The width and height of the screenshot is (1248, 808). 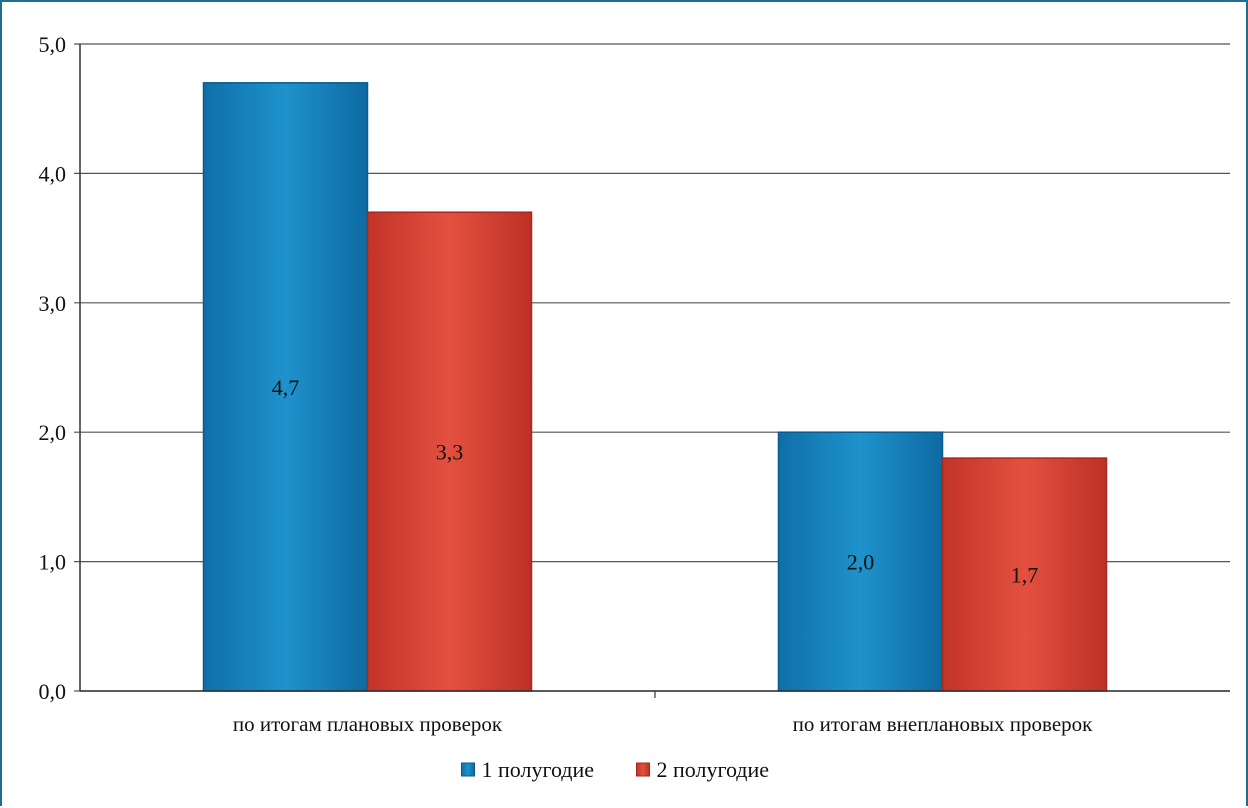 I want to click on data-label: 2,0, so click(x=861, y=562).